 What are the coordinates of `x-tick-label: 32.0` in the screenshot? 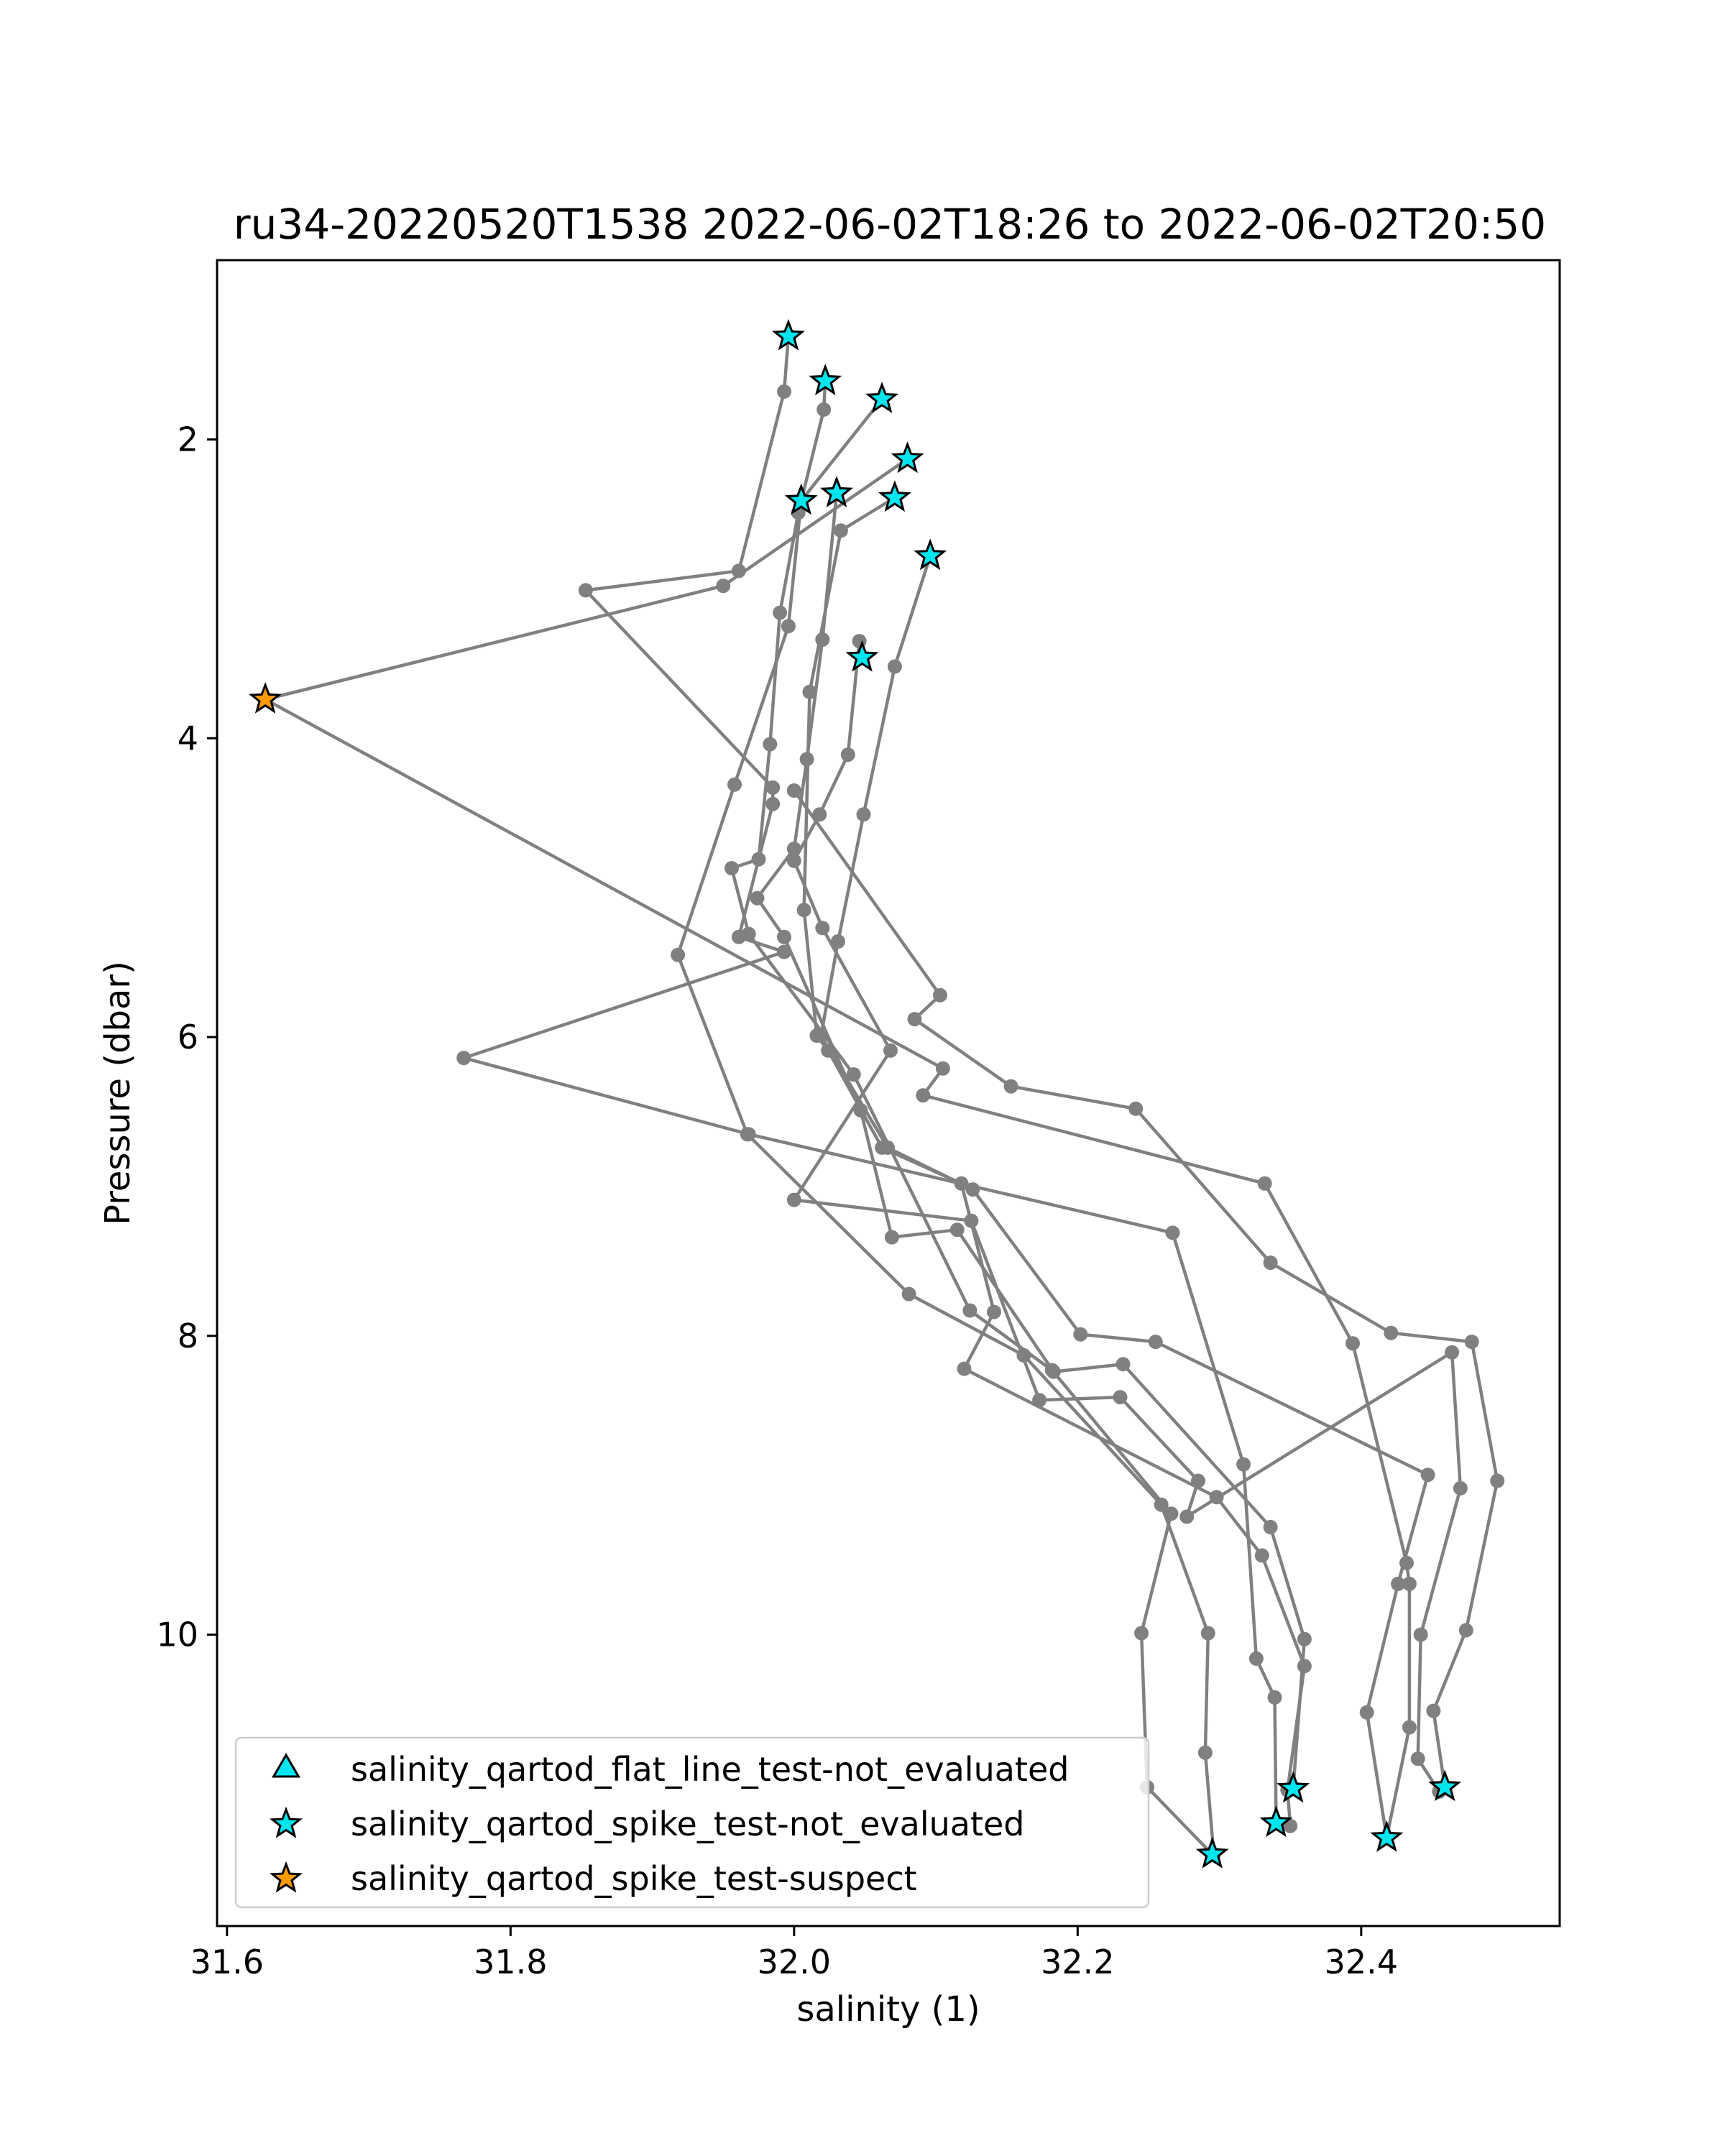 It's located at (794, 1962).